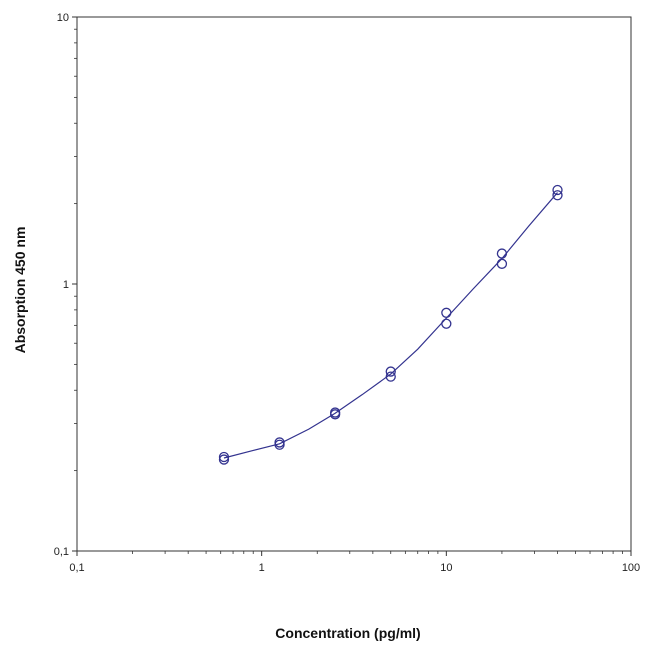 This screenshot has height=646, width=650. I want to click on x-tick-label: 0,1, so click(76, 568).